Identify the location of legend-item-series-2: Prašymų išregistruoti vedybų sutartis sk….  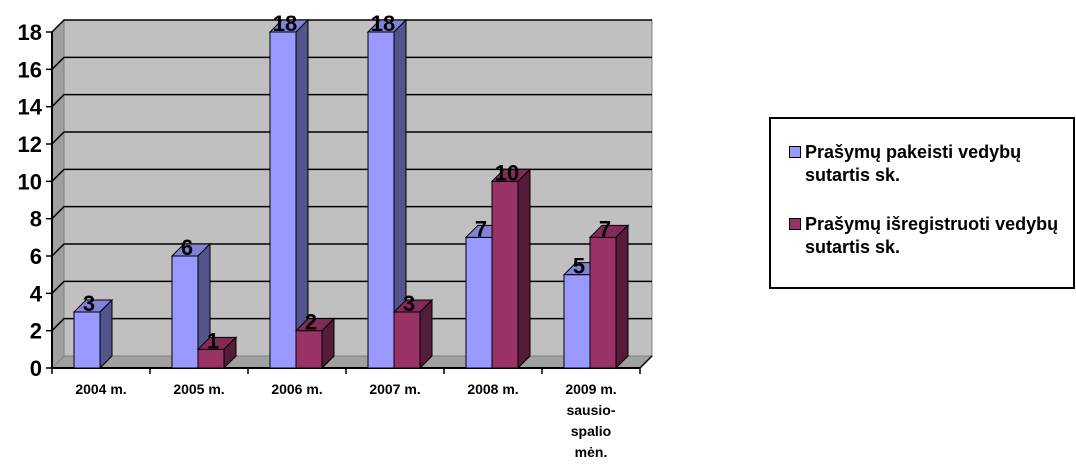
(932, 236).